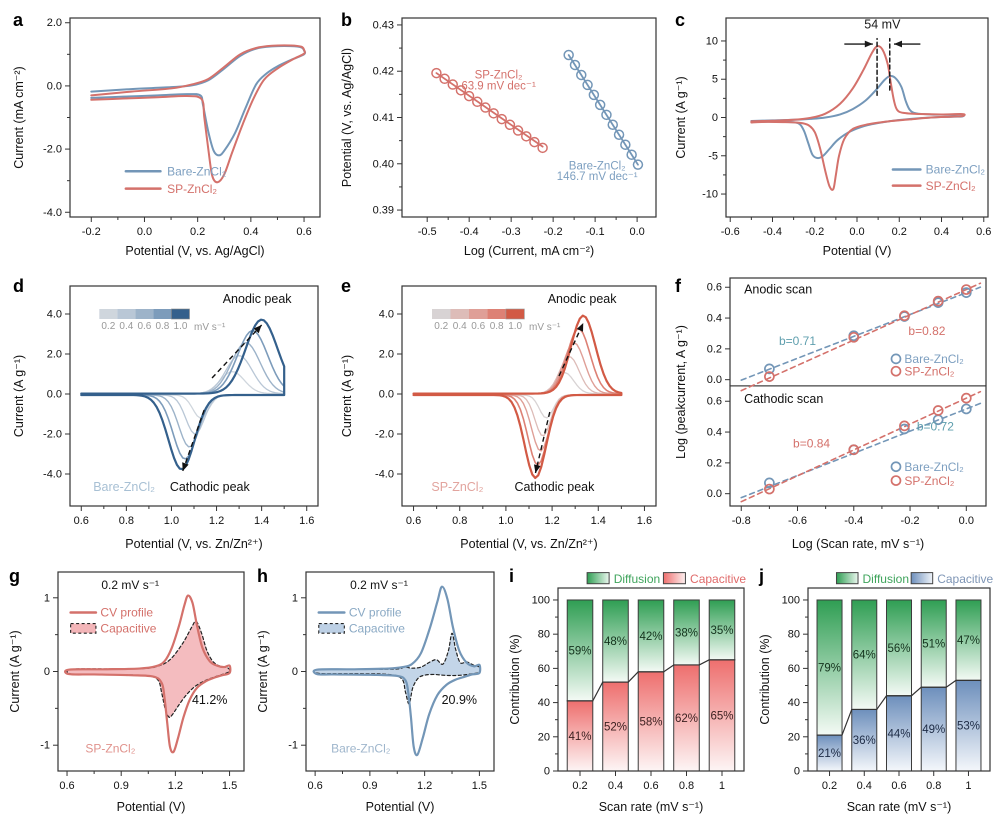 Image resolution: width=1002 pixels, height=823 pixels. What do you see at coordinates (615, 786) in the screenshot?
I see `x-tick-label: 0.4` at bounding box center [615, 786].